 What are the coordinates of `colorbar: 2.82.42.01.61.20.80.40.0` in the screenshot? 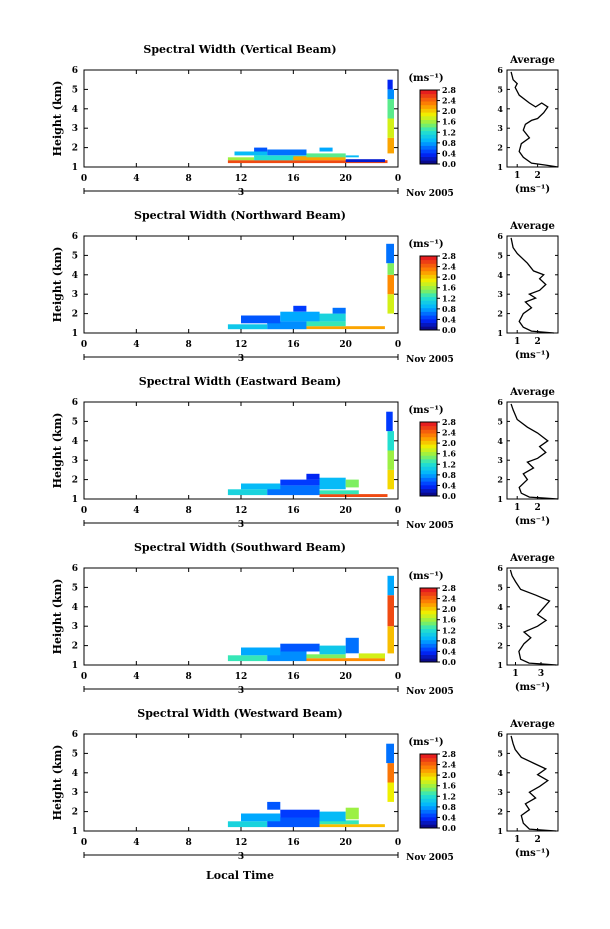 It's located at (437, 127).